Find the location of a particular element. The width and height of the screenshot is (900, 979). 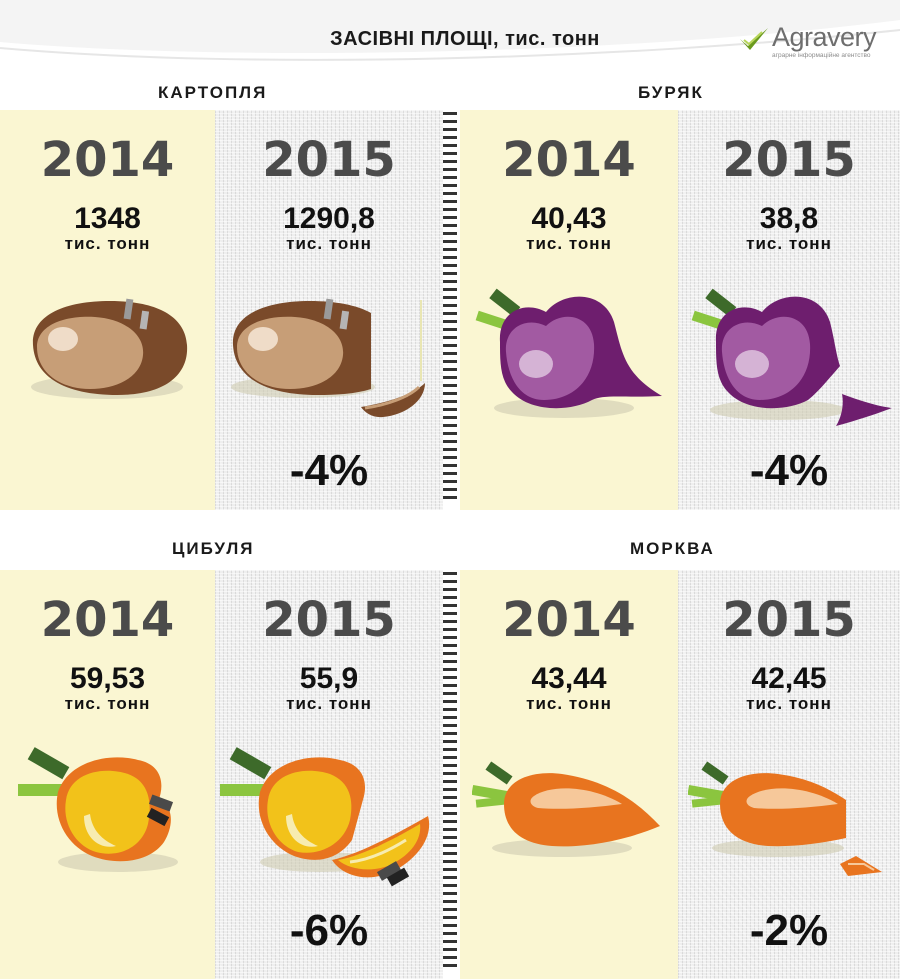

carrot-2014-panel: 2014 43,44 тис. тонн is located at coordinates (569, 774).